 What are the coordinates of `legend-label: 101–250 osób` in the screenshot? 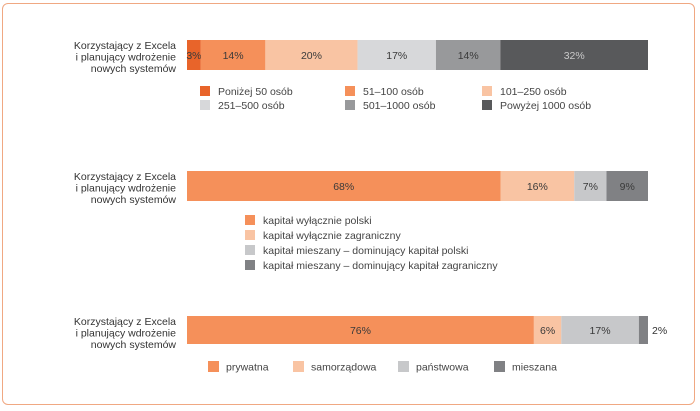 It's located at (533, 92).